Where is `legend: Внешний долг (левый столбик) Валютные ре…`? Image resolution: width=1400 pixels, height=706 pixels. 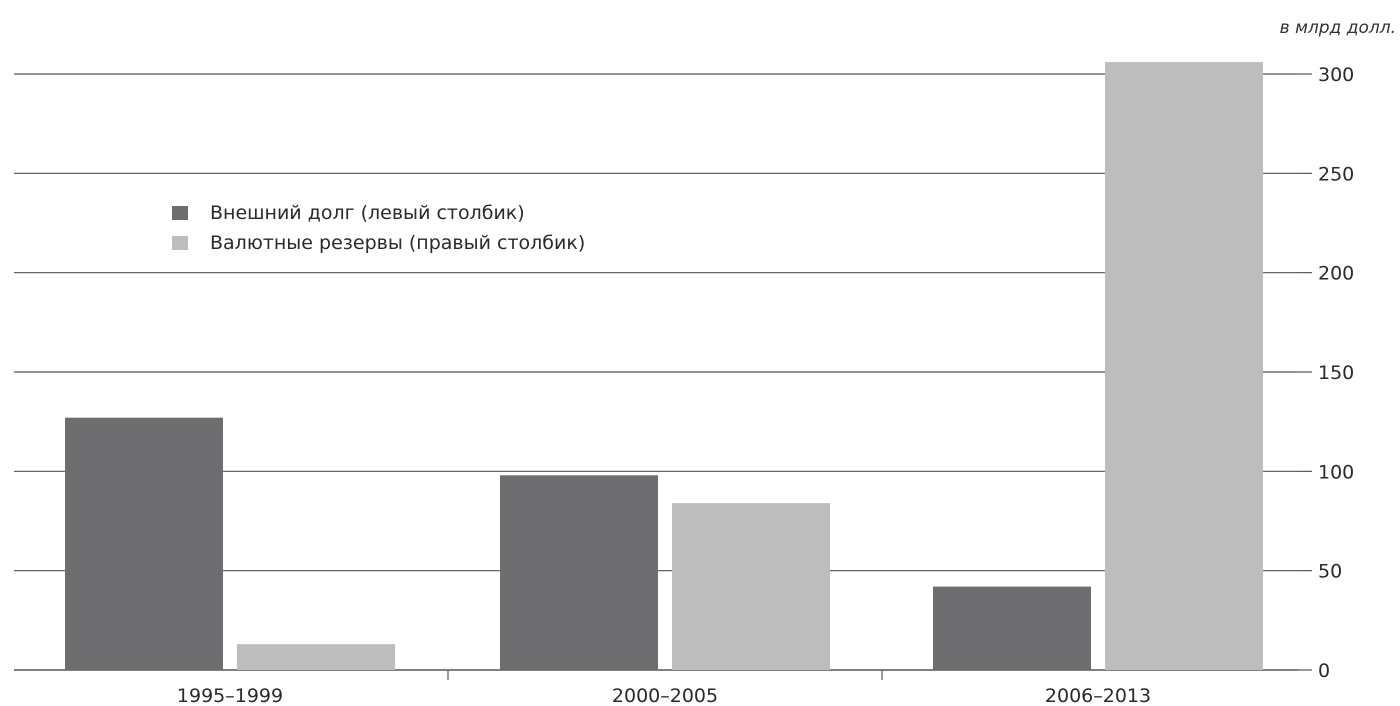 legend: Внешний долг (левый столбик) Валютные ре… is located at coordinates (378, 228).